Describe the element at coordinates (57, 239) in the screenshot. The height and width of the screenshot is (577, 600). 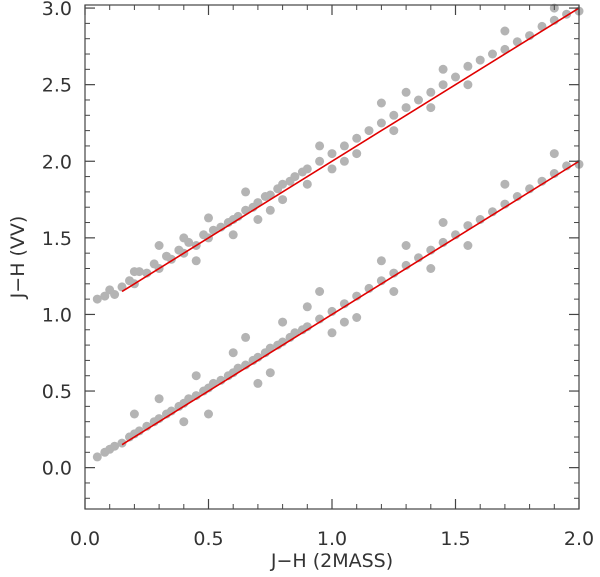
I see `y-tick-label: 1.5` at that location.